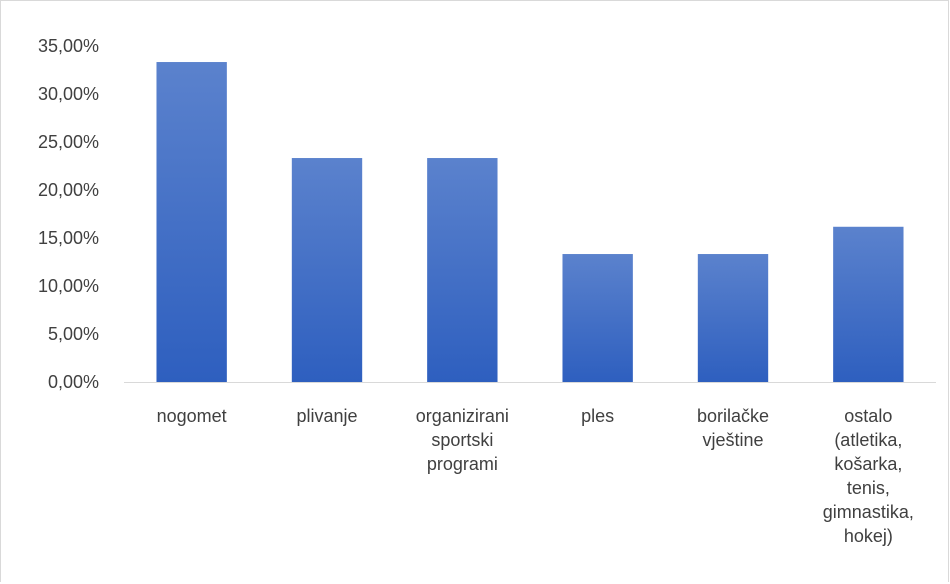 Image resolution: width=950 pixels, height=584 pixels. I want to click on x-tick-label-line: vještine, so click(732, 440).